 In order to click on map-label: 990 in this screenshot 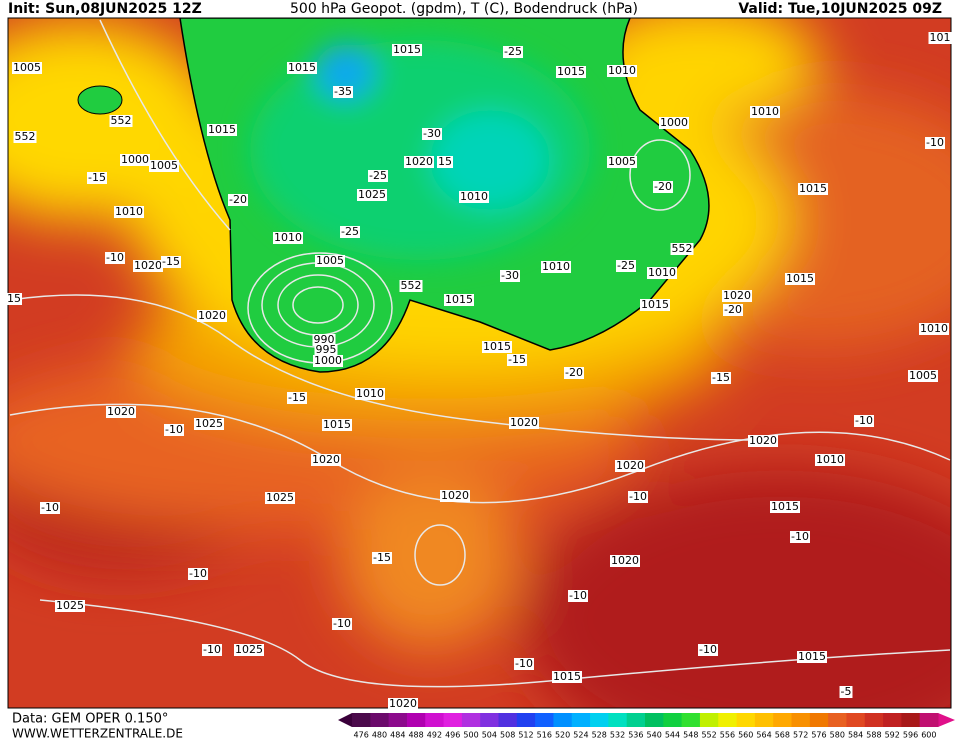, I will do `click(324, 339)`.